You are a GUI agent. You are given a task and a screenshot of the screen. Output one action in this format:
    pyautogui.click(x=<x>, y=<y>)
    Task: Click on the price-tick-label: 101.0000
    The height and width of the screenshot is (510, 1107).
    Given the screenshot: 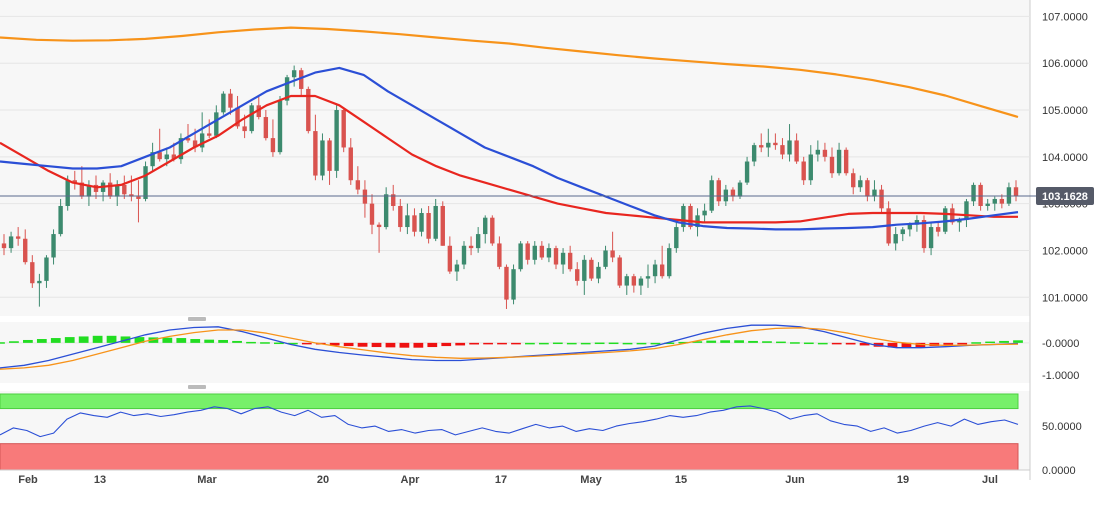 What is the action you would take?
    pyautogui.click(x=1065, y=298)
    